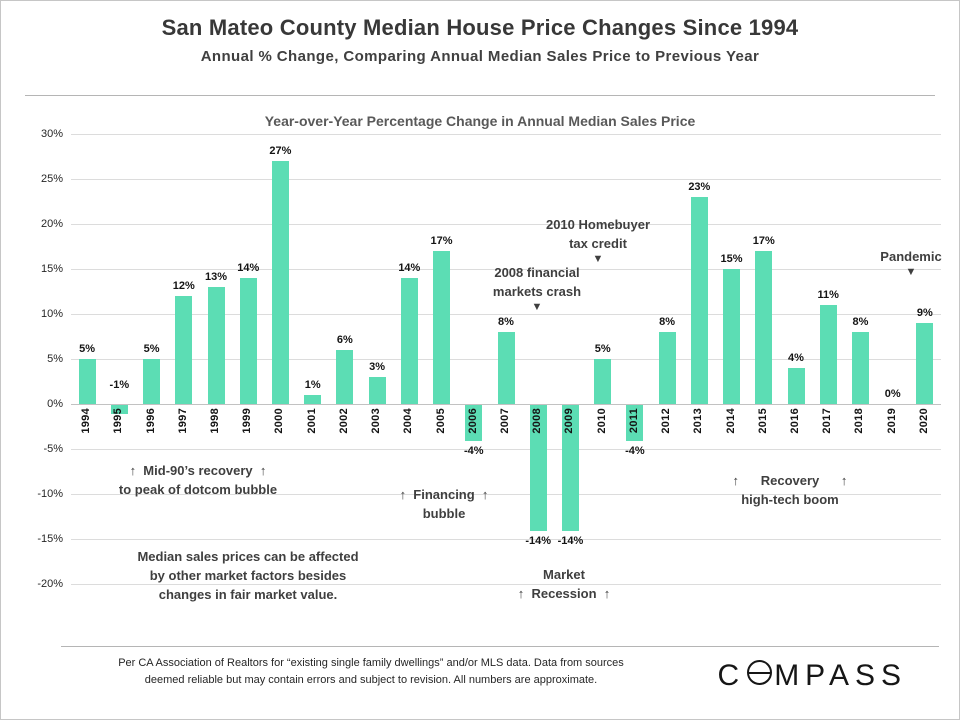  What do you see at coordinates (699, 300) in the screenshot?
I see `bar-2013` at bounding box center [699, 300].